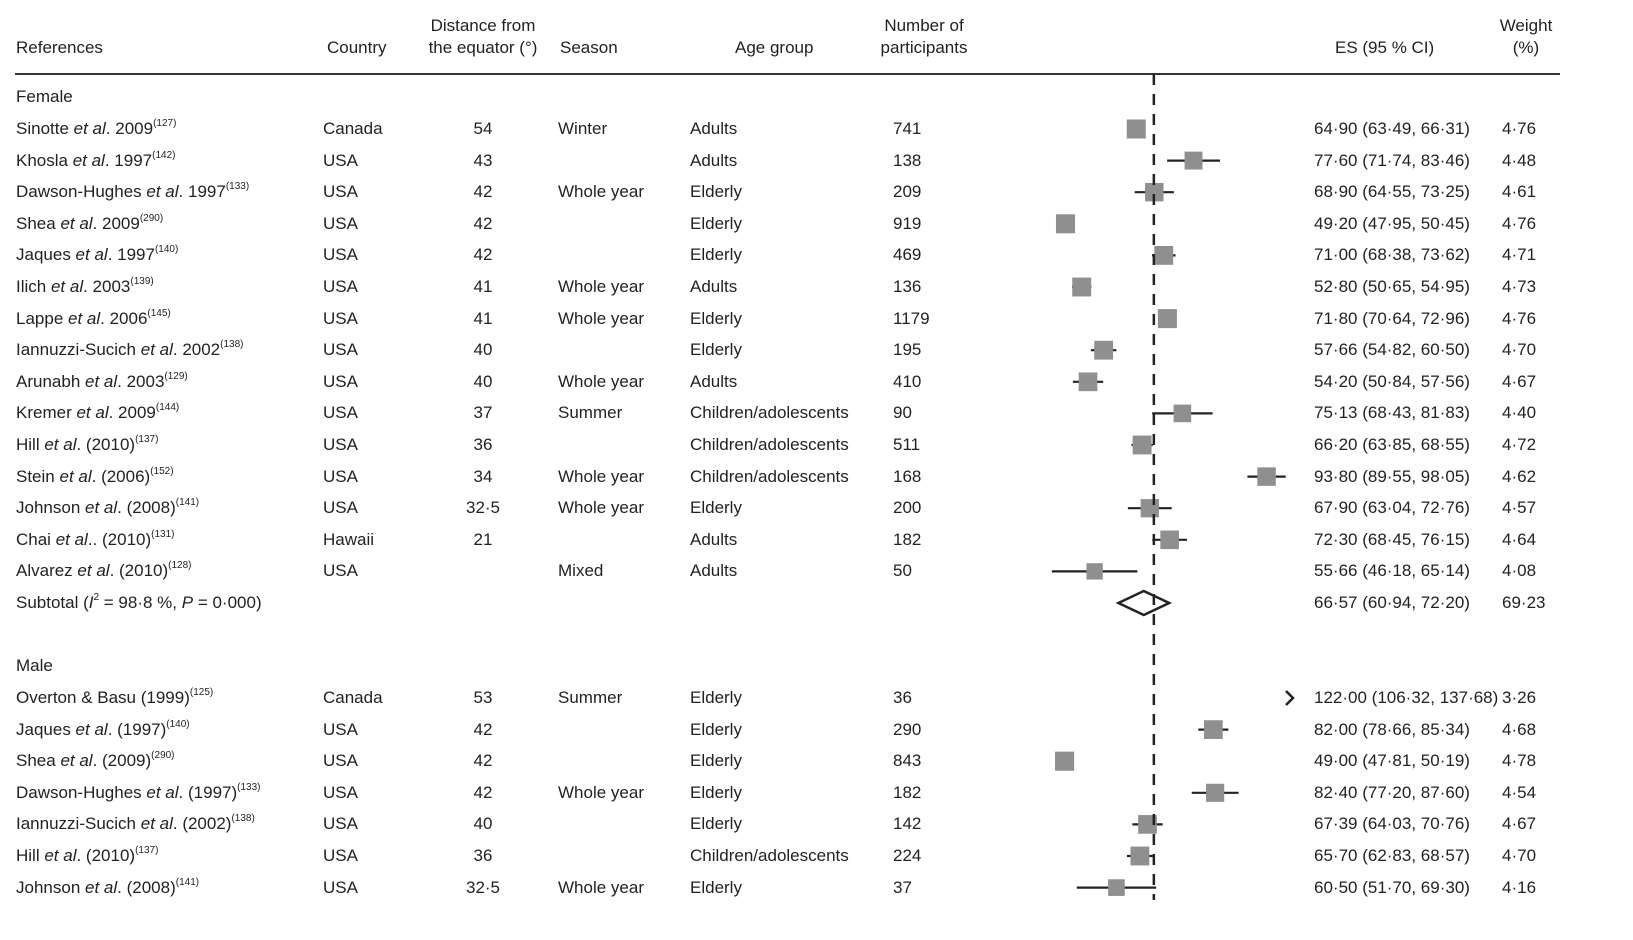  Describe the element at coordinates (483, 25) in the screenshot. I see `header-distance-line1: Distance from` at that location.